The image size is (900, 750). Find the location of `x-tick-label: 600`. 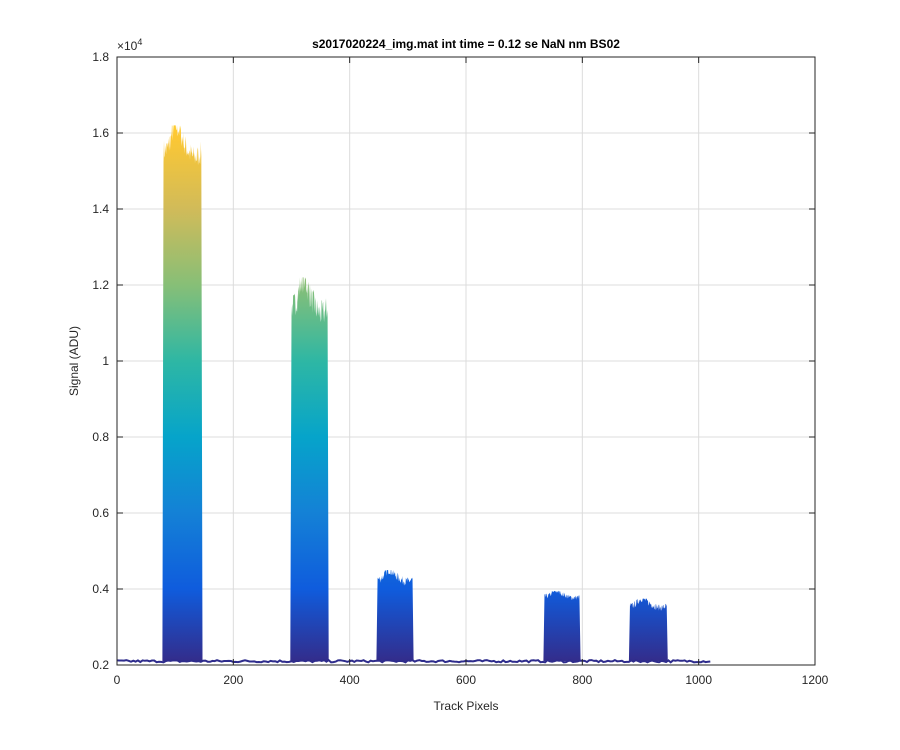

x-tick-label: 600 is located at coordinates (466, 680).